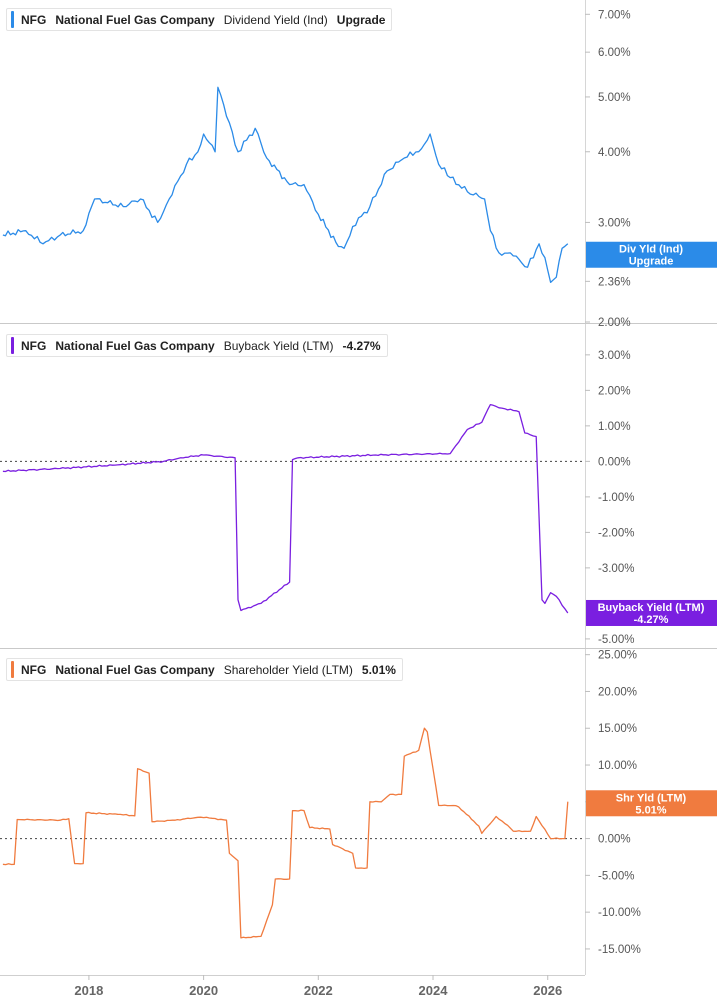 This screenshot has height=1005, width=717. I want to click on flag-label: Buyback Yield (LTM), so click(651, 608).